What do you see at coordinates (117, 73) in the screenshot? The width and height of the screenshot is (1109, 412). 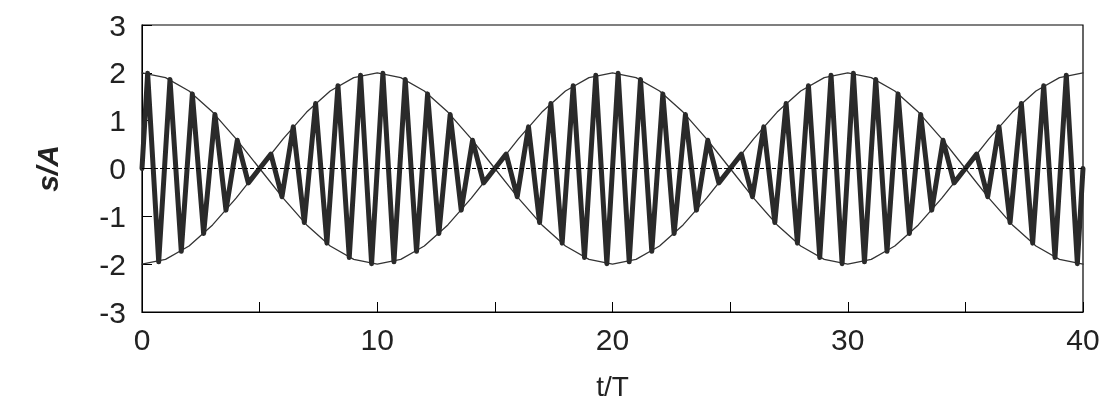 I see `y-tick-label: 2` at bounding box center [117, 73].